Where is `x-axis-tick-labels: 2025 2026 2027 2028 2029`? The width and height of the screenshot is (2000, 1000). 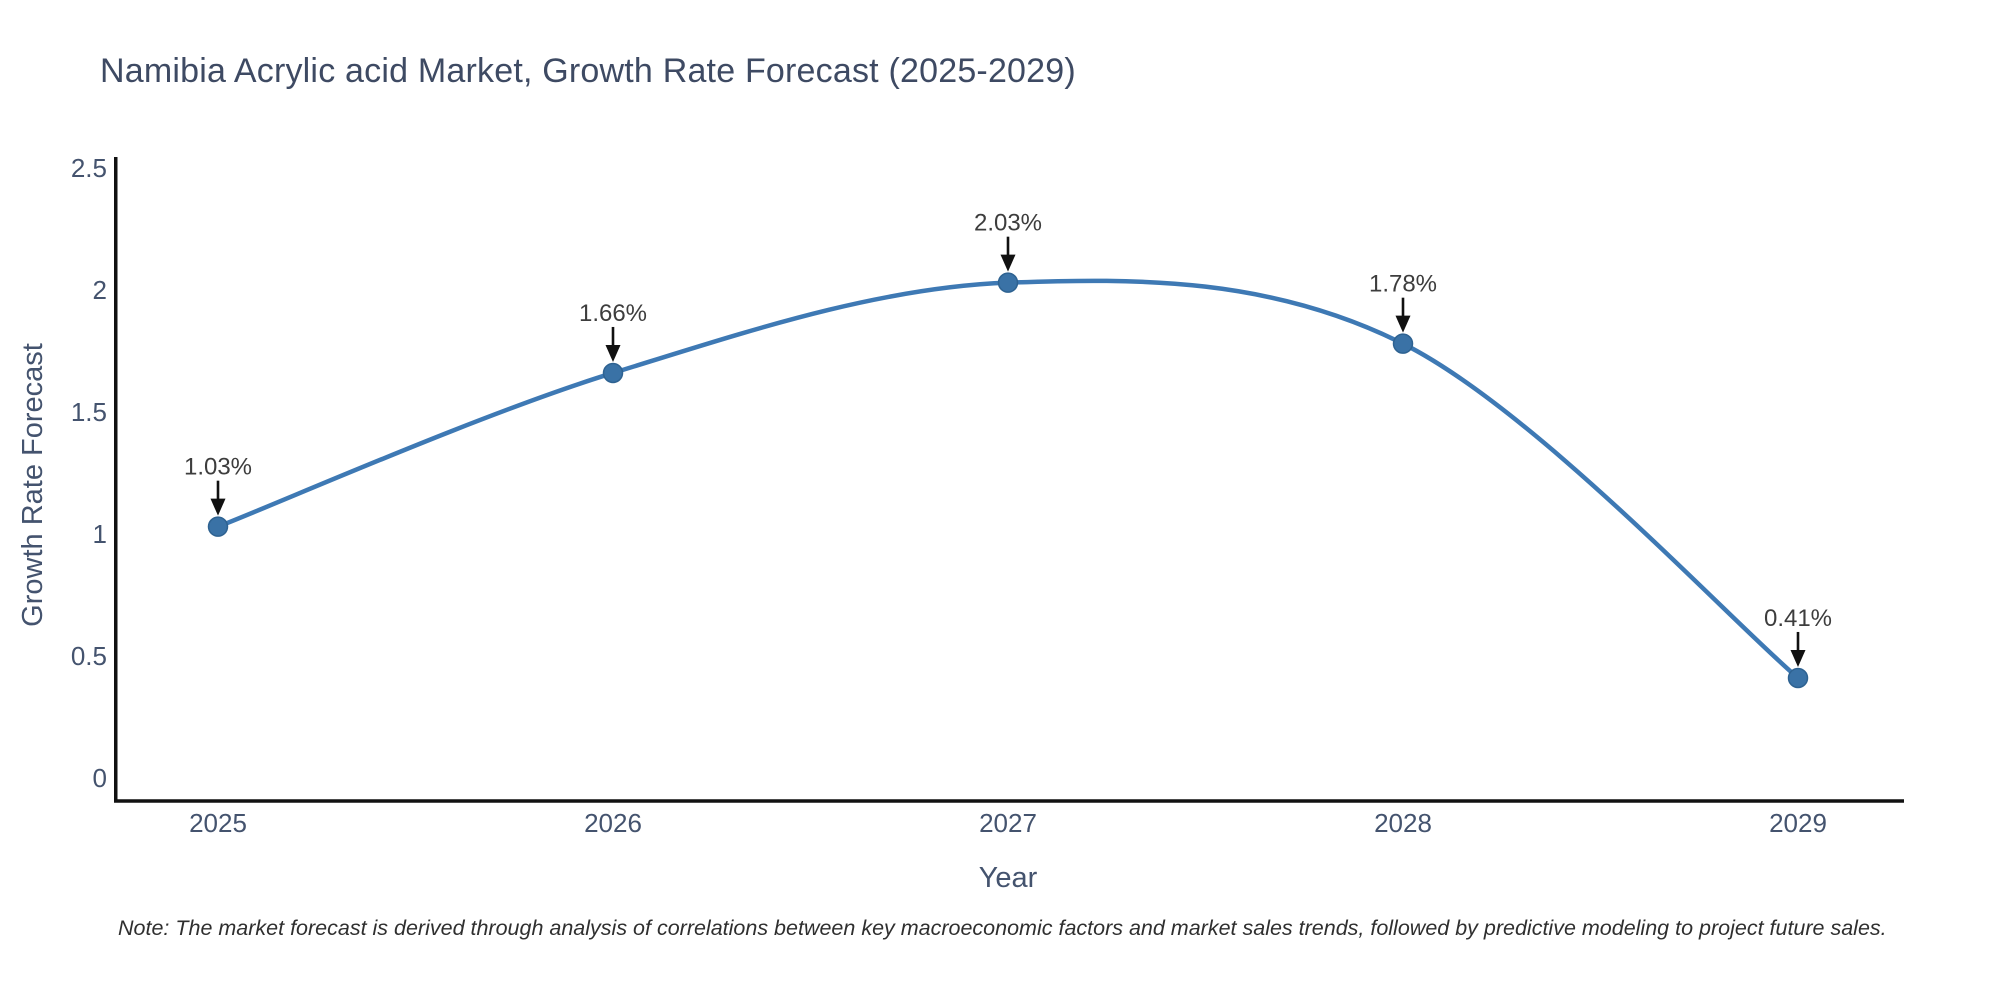
x-axis-tick-labels: 2025 2026 2027 2028 2029 is located at coordinates (1008, 823).